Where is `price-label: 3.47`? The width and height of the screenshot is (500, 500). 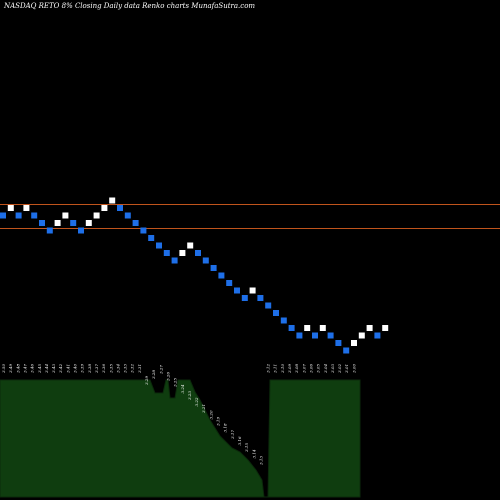
price-label: 3.47 is located at coordinates (24, 368).